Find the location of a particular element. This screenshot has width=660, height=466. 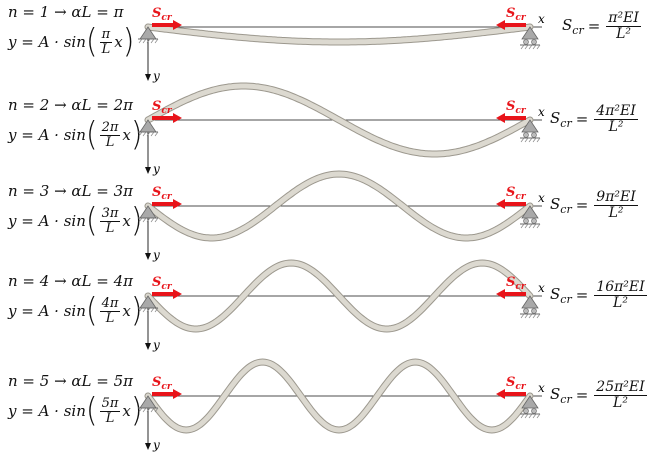

critical-load-fraction: 16π²EI L² is located at coordinates (620, 295).